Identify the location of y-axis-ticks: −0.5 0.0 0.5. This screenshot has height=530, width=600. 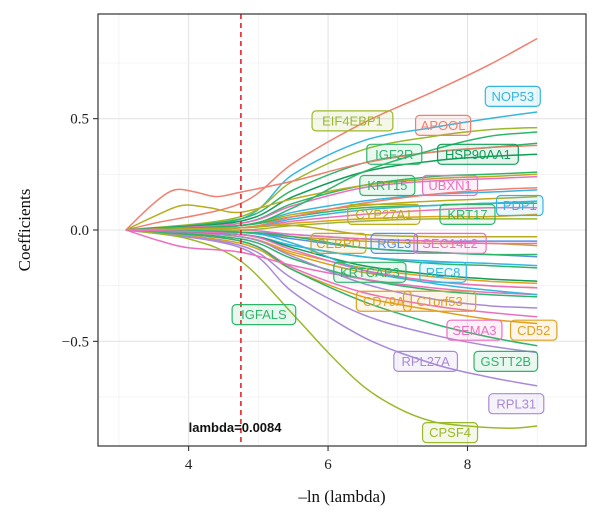
(80, 231).